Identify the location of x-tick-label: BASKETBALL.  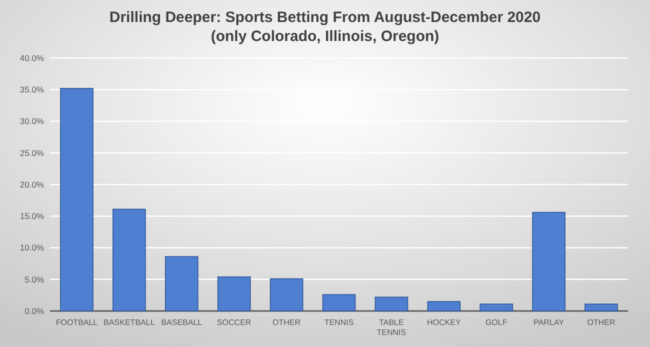
(130, 322).